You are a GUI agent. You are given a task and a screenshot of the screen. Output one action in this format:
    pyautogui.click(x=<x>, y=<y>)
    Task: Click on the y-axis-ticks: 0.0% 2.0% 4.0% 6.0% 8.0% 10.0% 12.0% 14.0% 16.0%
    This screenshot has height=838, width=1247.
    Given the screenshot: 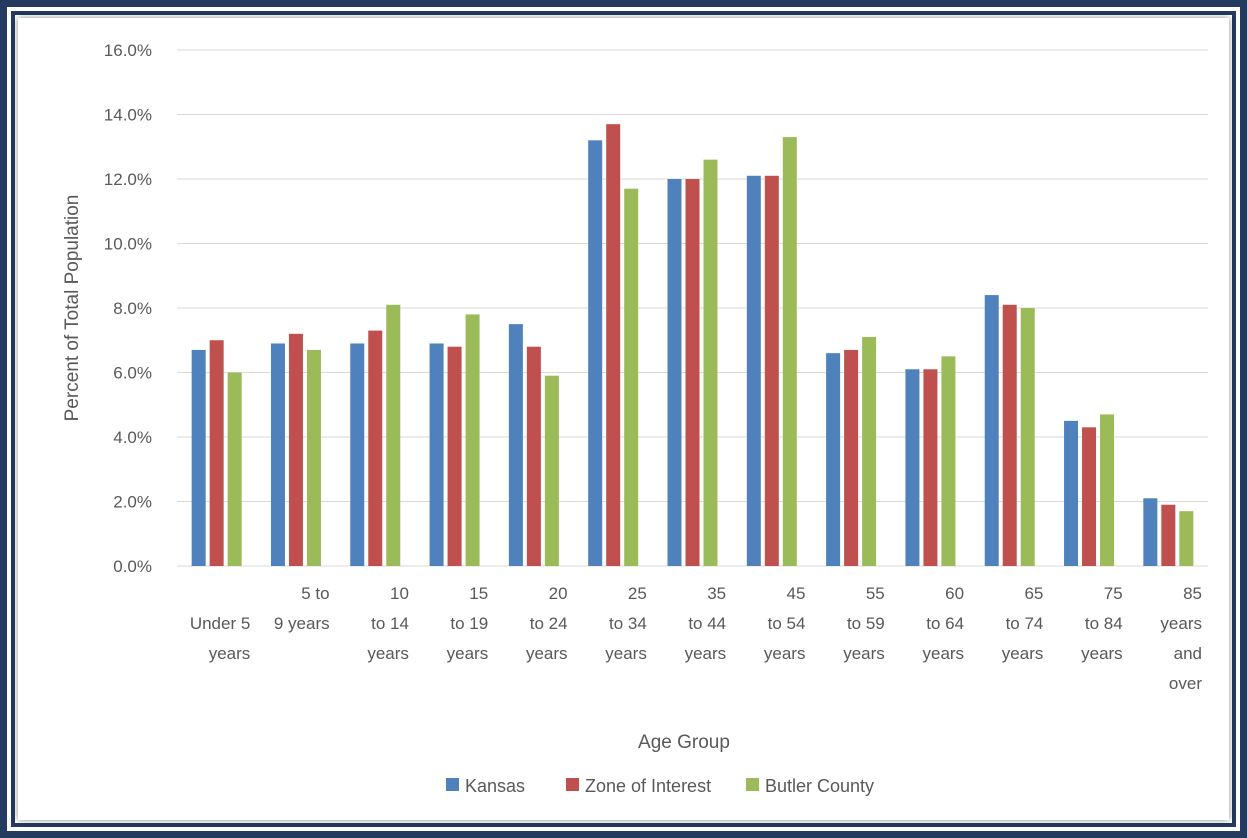 What is the action you would take?
    pyautogui.click(x=128, y=308)
    